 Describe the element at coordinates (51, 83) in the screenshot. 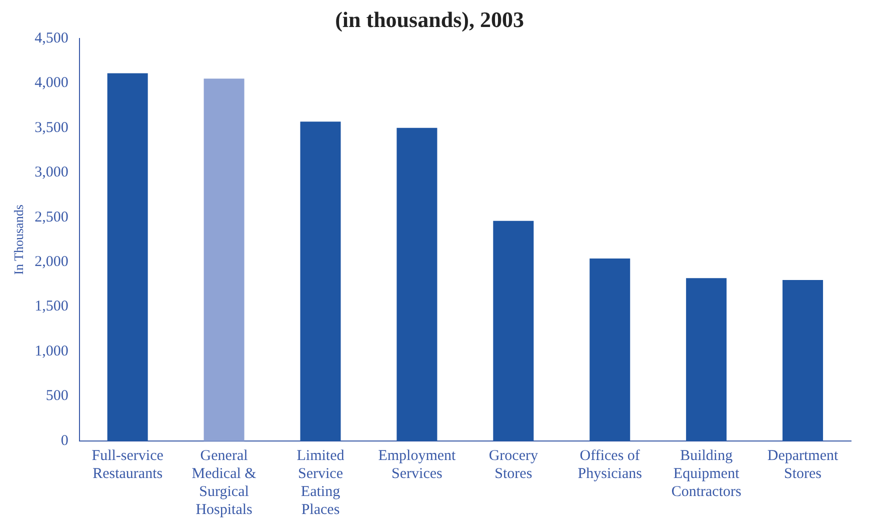

I see `y-tick-label: 4,000` at that location.